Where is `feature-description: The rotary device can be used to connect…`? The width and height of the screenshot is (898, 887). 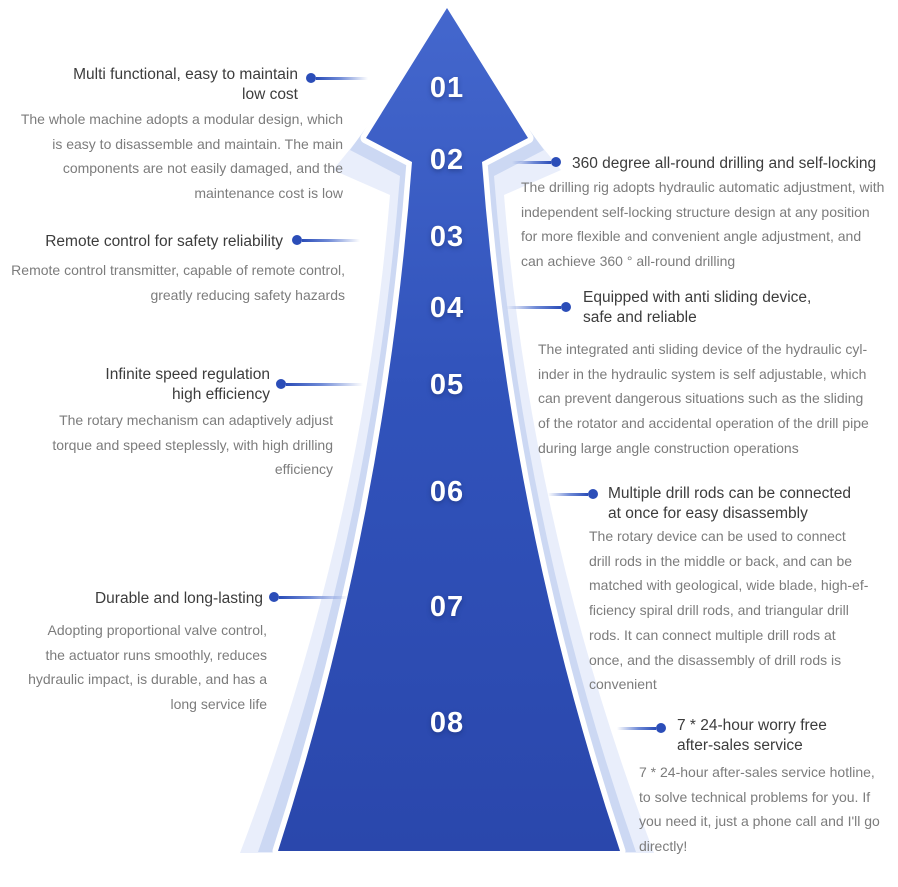
feature-description: The rotary device can be used to connect… is located at coordinates (729, 610).